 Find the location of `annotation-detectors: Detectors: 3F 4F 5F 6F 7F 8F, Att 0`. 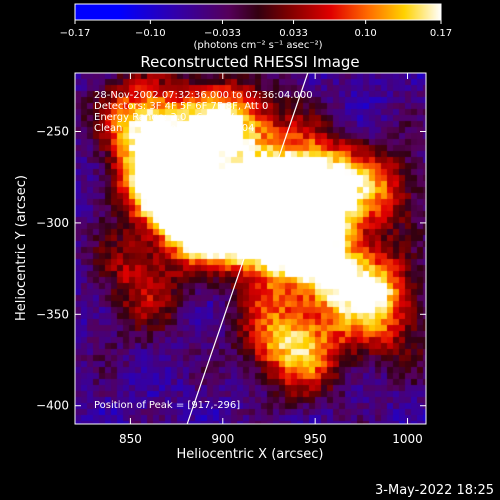

annotation-detectors: Detectors: 3F 4F 5F 6F 7F 8F, Att 0 is located at coordinates (181, 106).